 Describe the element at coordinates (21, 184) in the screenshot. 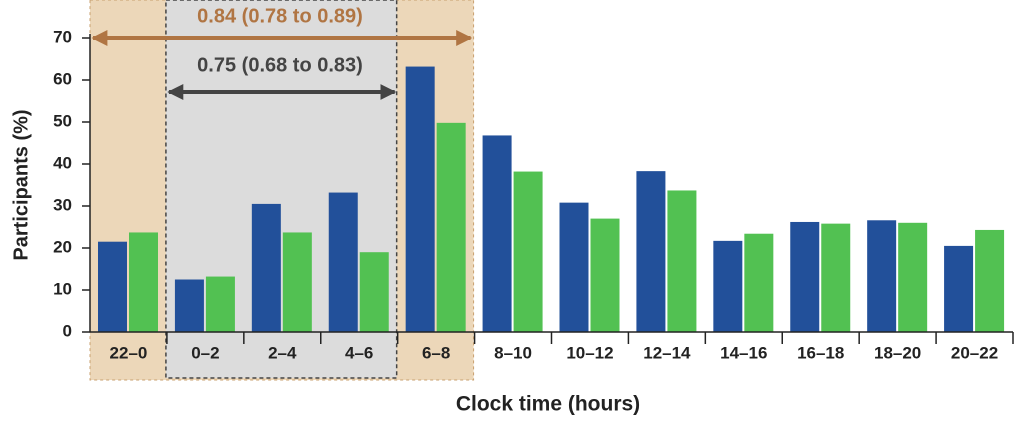

I see `y-axis-label: Participants (%)` at that location.